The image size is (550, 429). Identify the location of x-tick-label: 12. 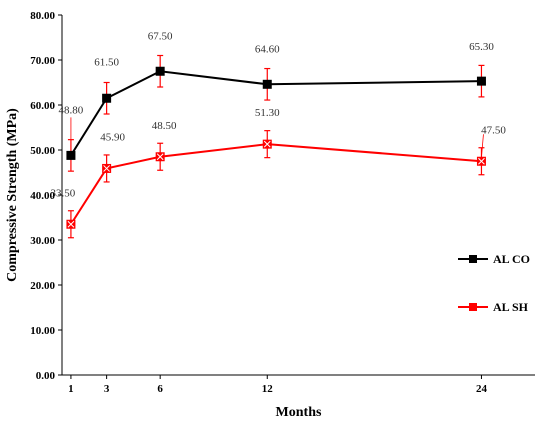
(268, 389).